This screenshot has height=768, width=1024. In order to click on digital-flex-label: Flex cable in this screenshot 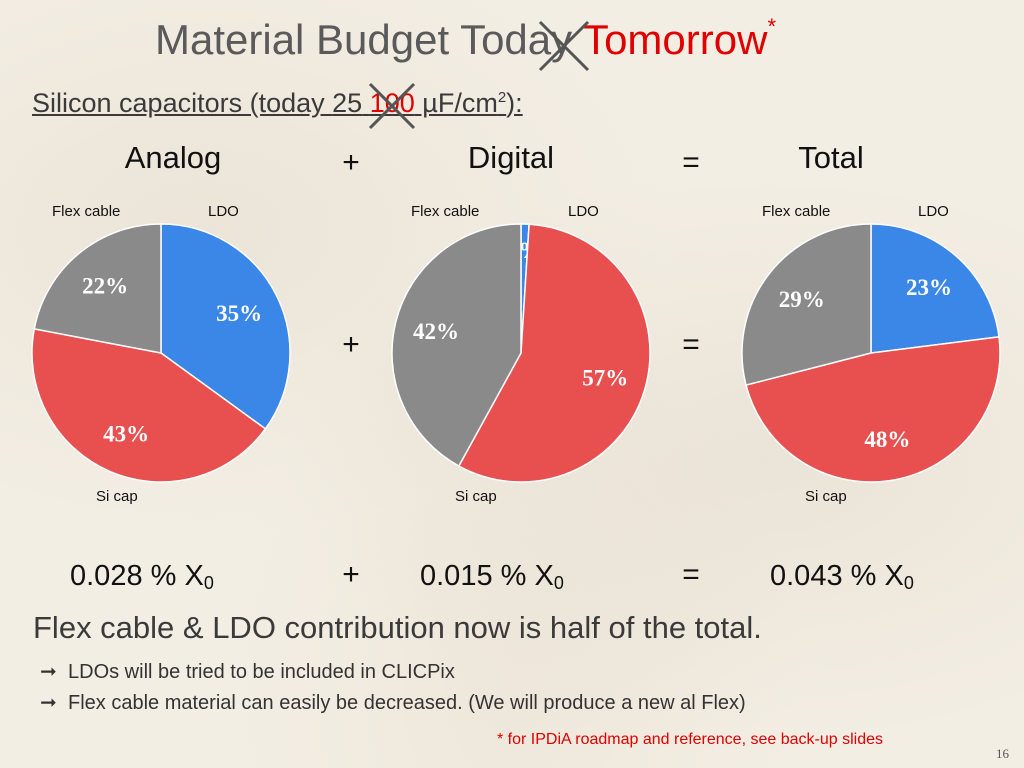, I will do `click(445, 211)`.